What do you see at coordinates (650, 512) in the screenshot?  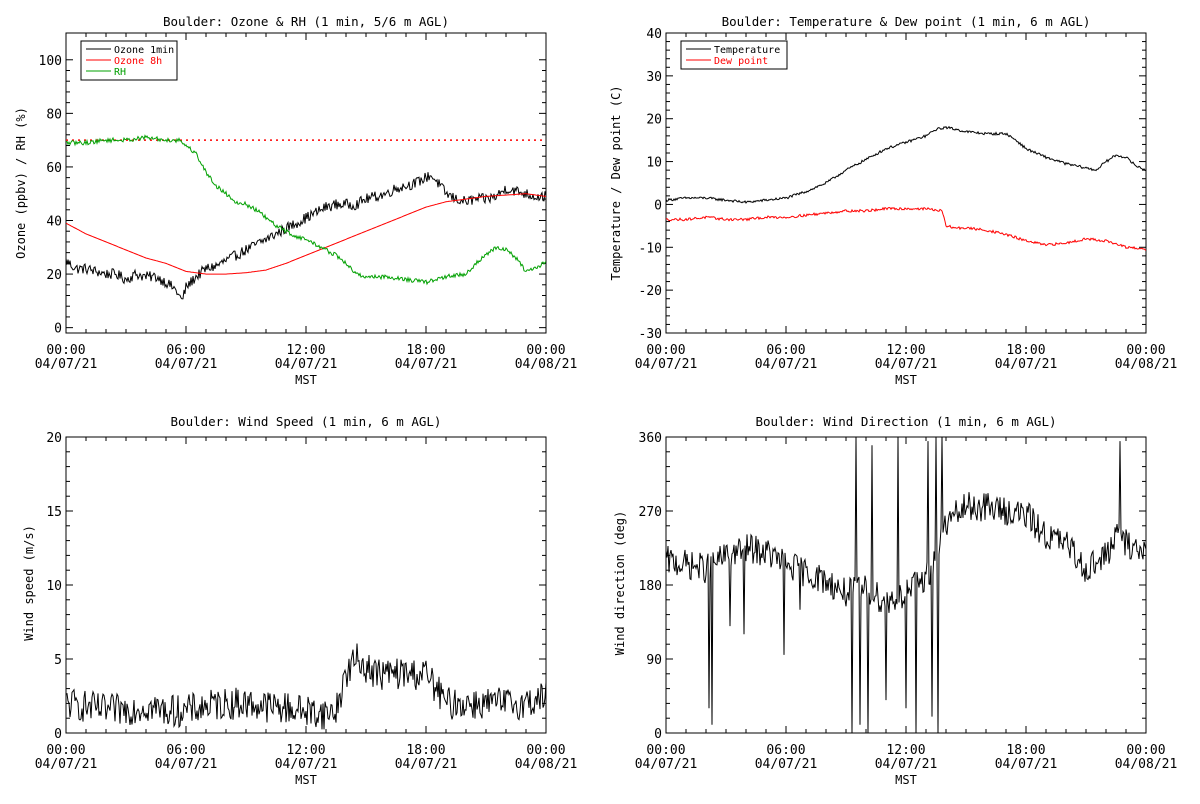 I see `y-tick-label: 270` at bounding box center [650, 512].